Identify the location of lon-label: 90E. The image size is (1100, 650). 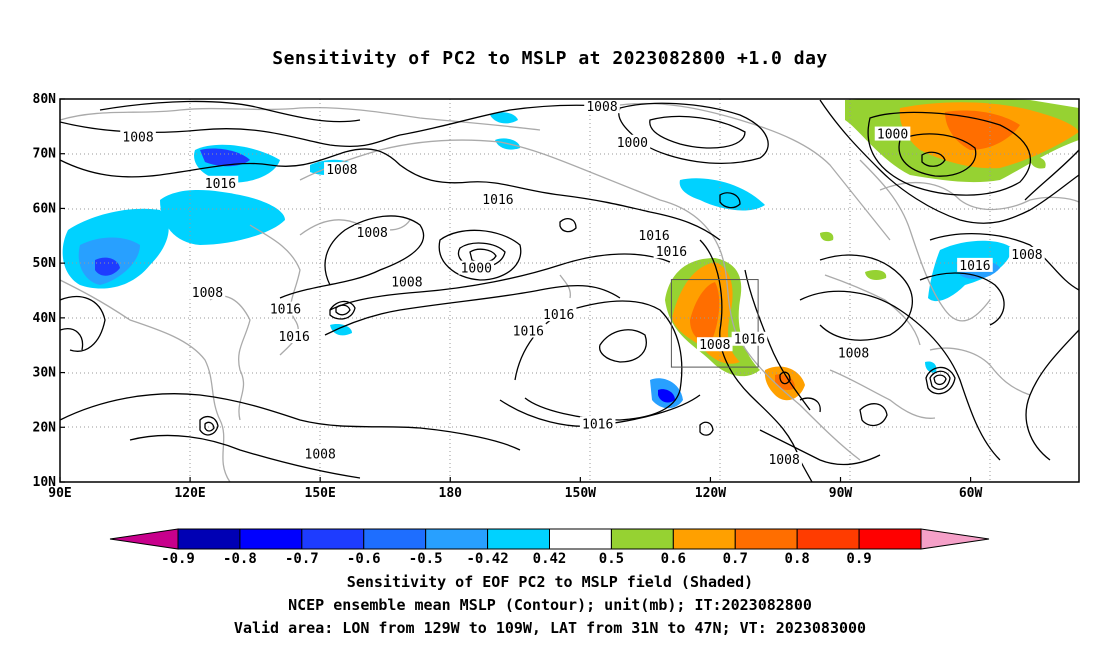
(59, 493).